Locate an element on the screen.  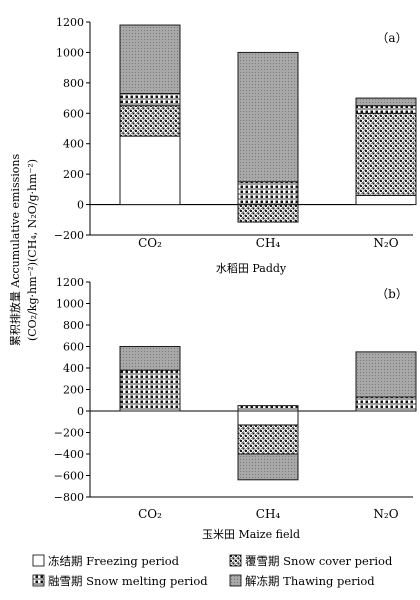
legend-swatch-snow-melting is located at coordinates (38, 580).